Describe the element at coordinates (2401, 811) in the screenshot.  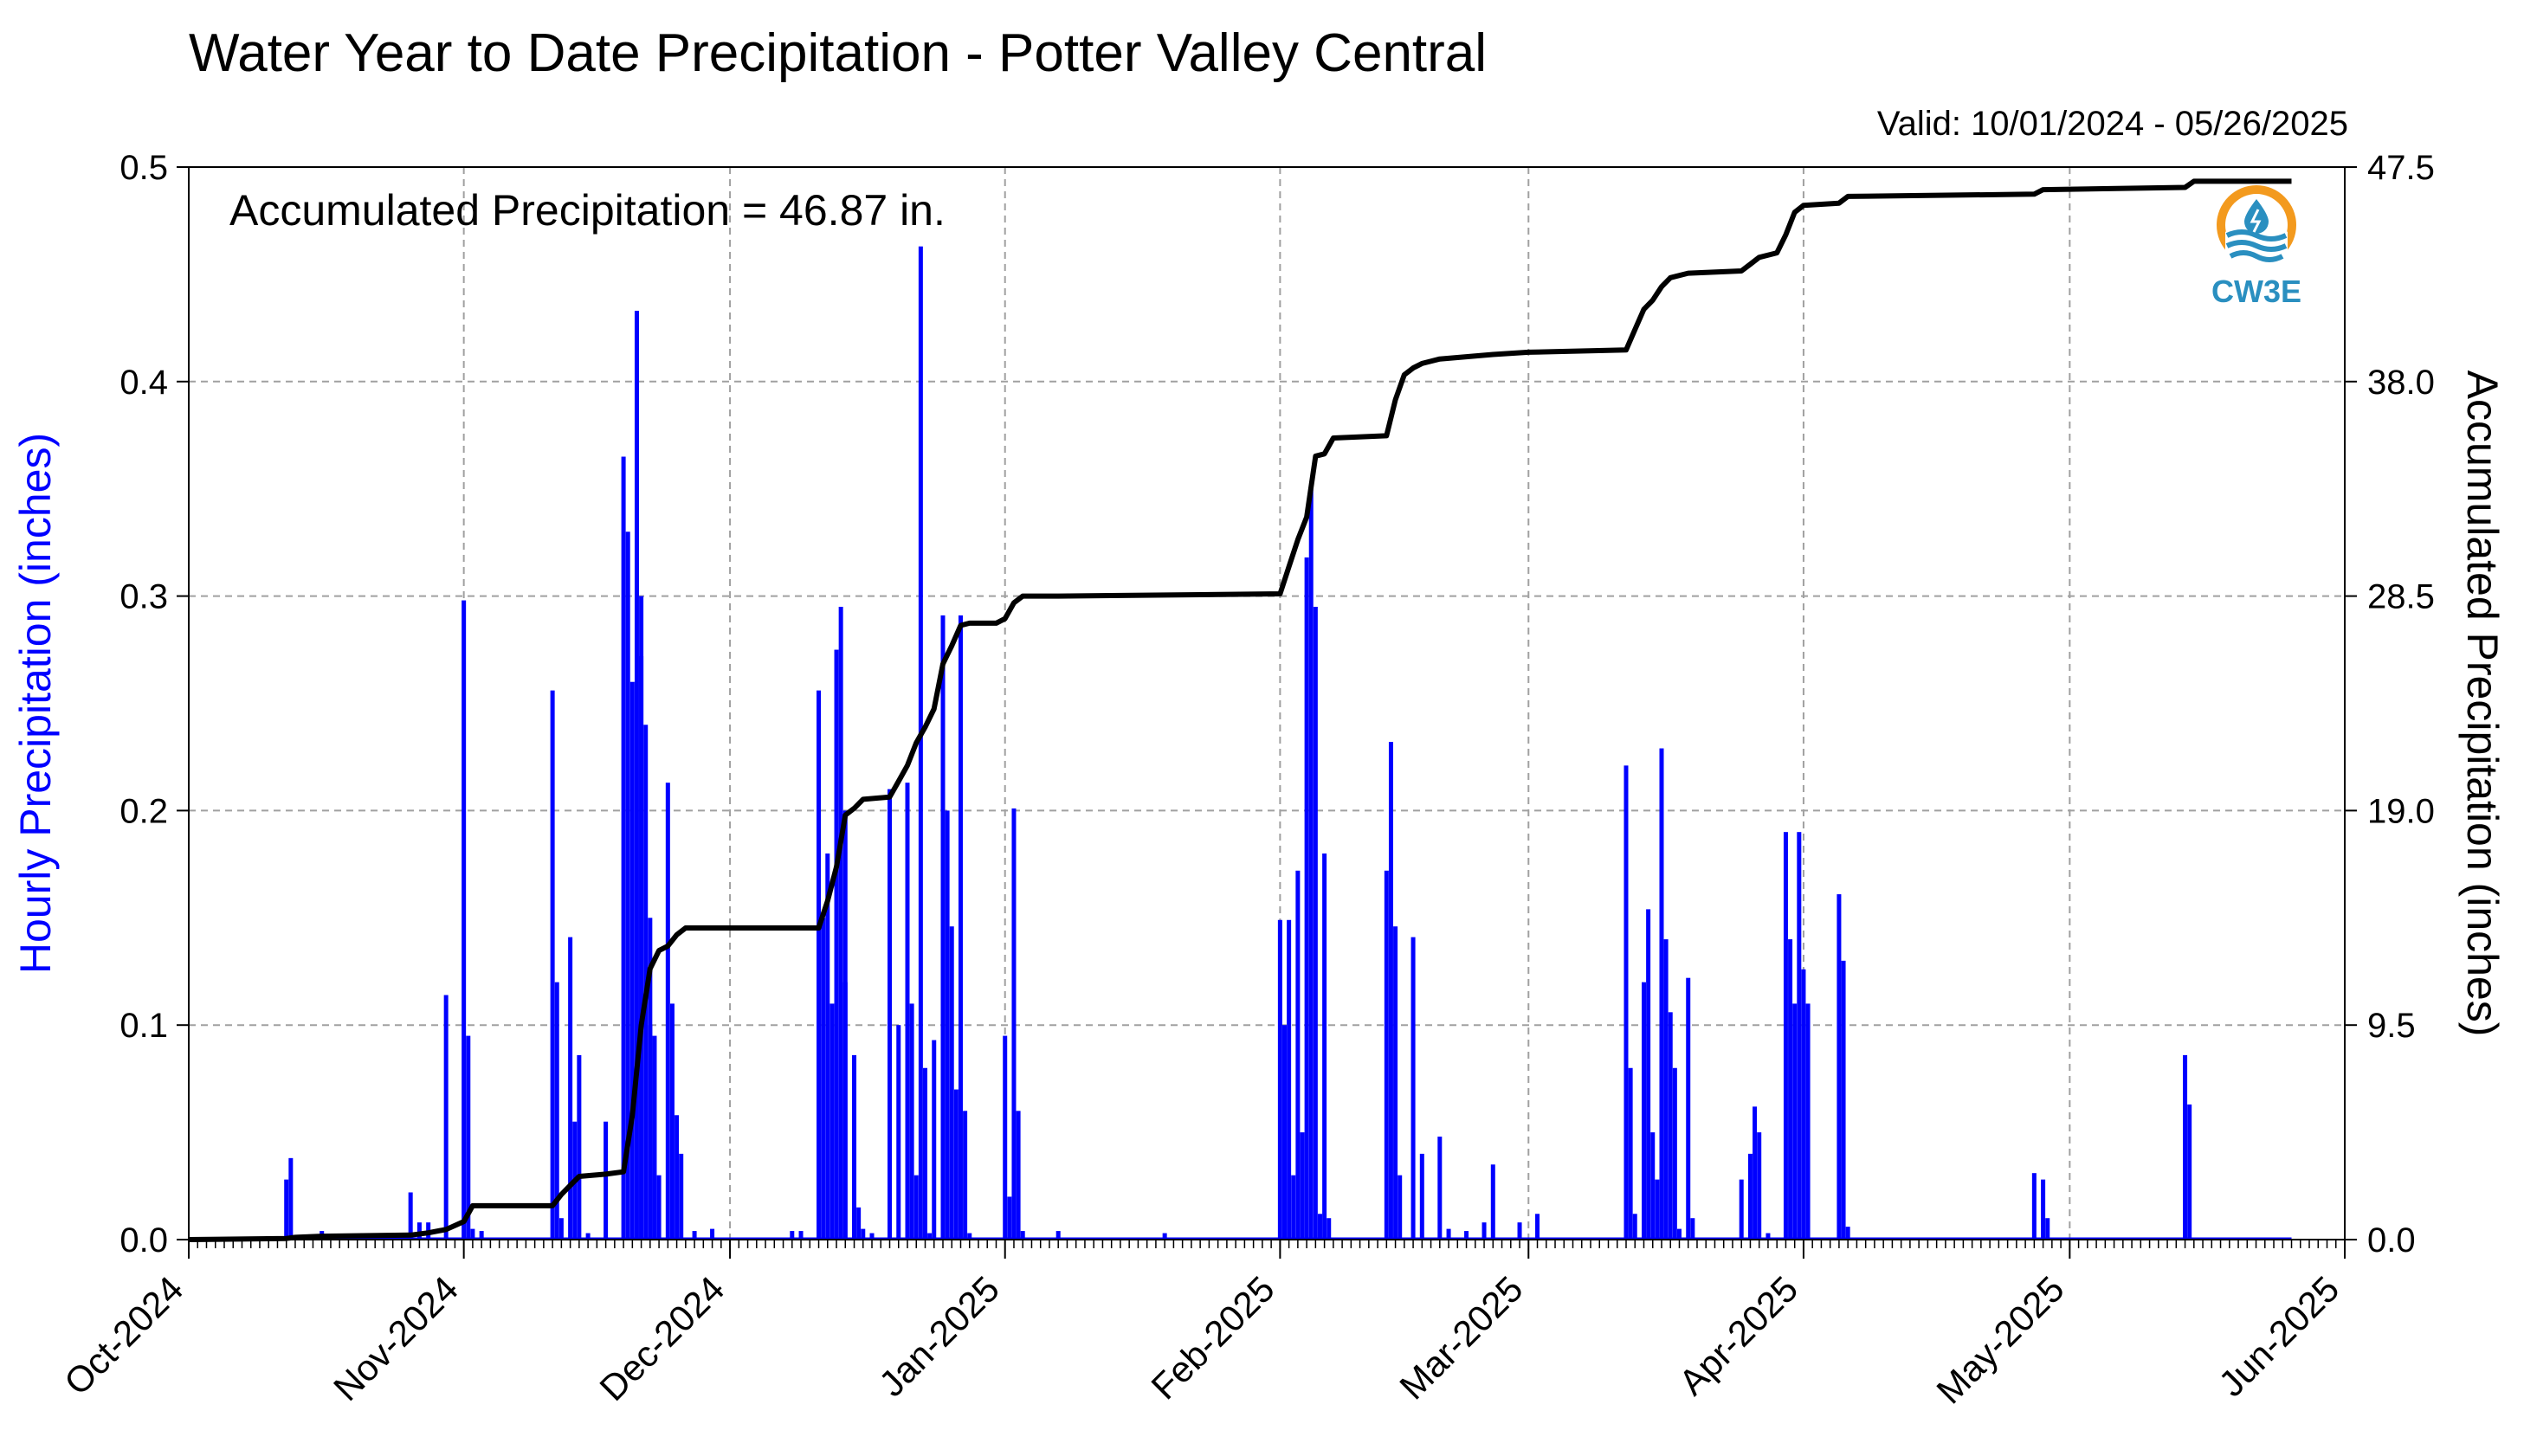
I see `y-right-tick-label: 19.0` at that location.